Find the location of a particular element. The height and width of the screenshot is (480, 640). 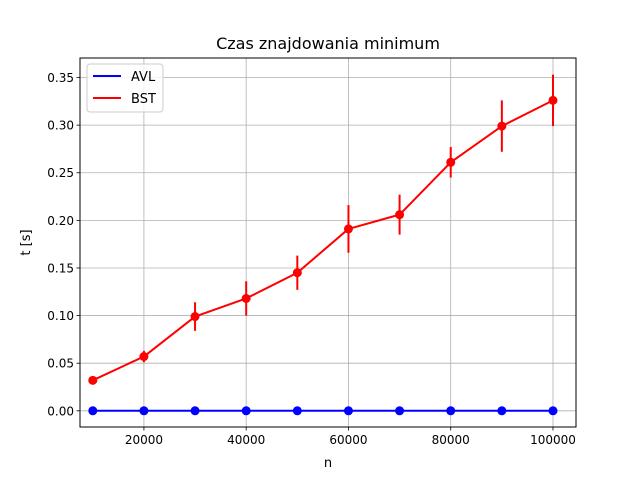

y-tick-label: 0.00 is located at coordinates (60, 411).